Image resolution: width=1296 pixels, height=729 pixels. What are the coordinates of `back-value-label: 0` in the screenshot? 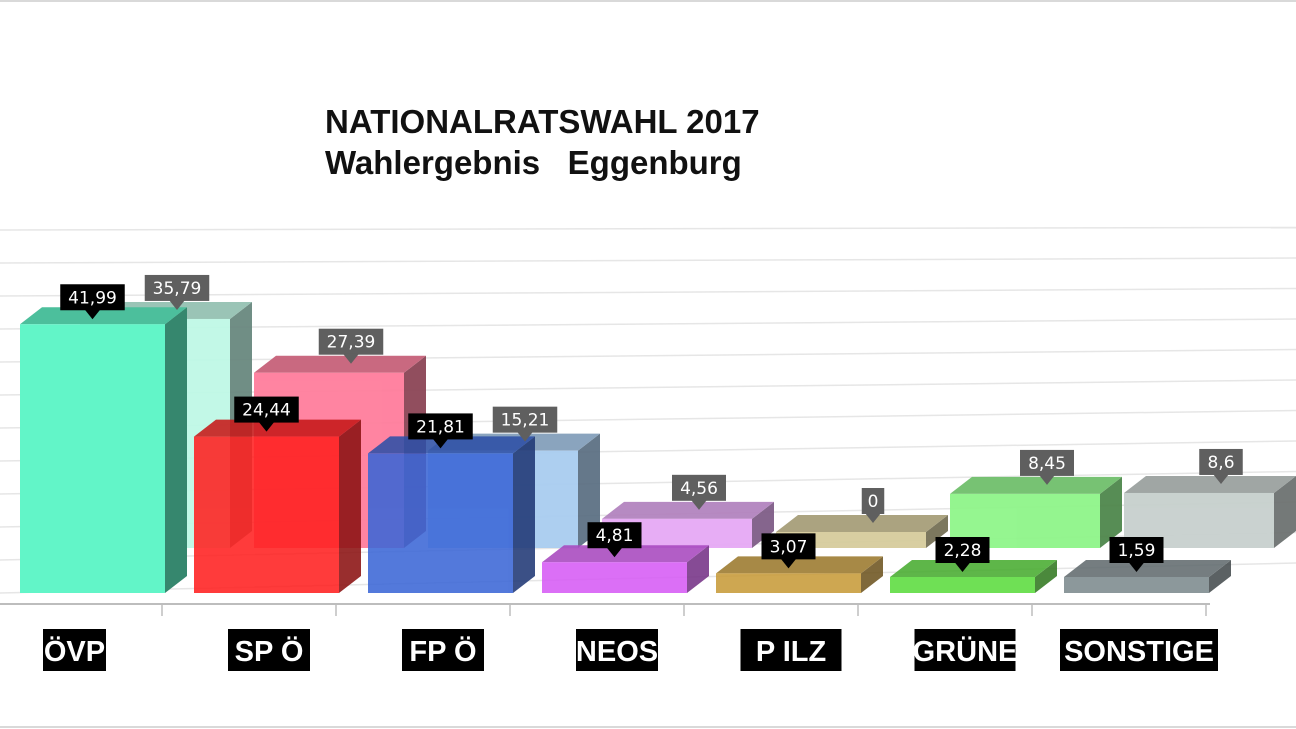 It's located at (873, 505).